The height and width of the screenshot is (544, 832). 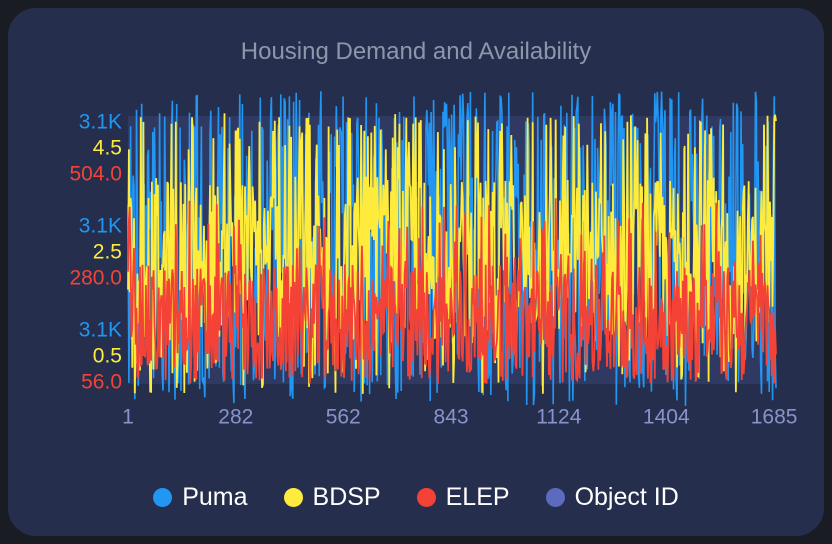 I want to click on legend-item-bdsp: BDSP, so click(x=332, y=497).